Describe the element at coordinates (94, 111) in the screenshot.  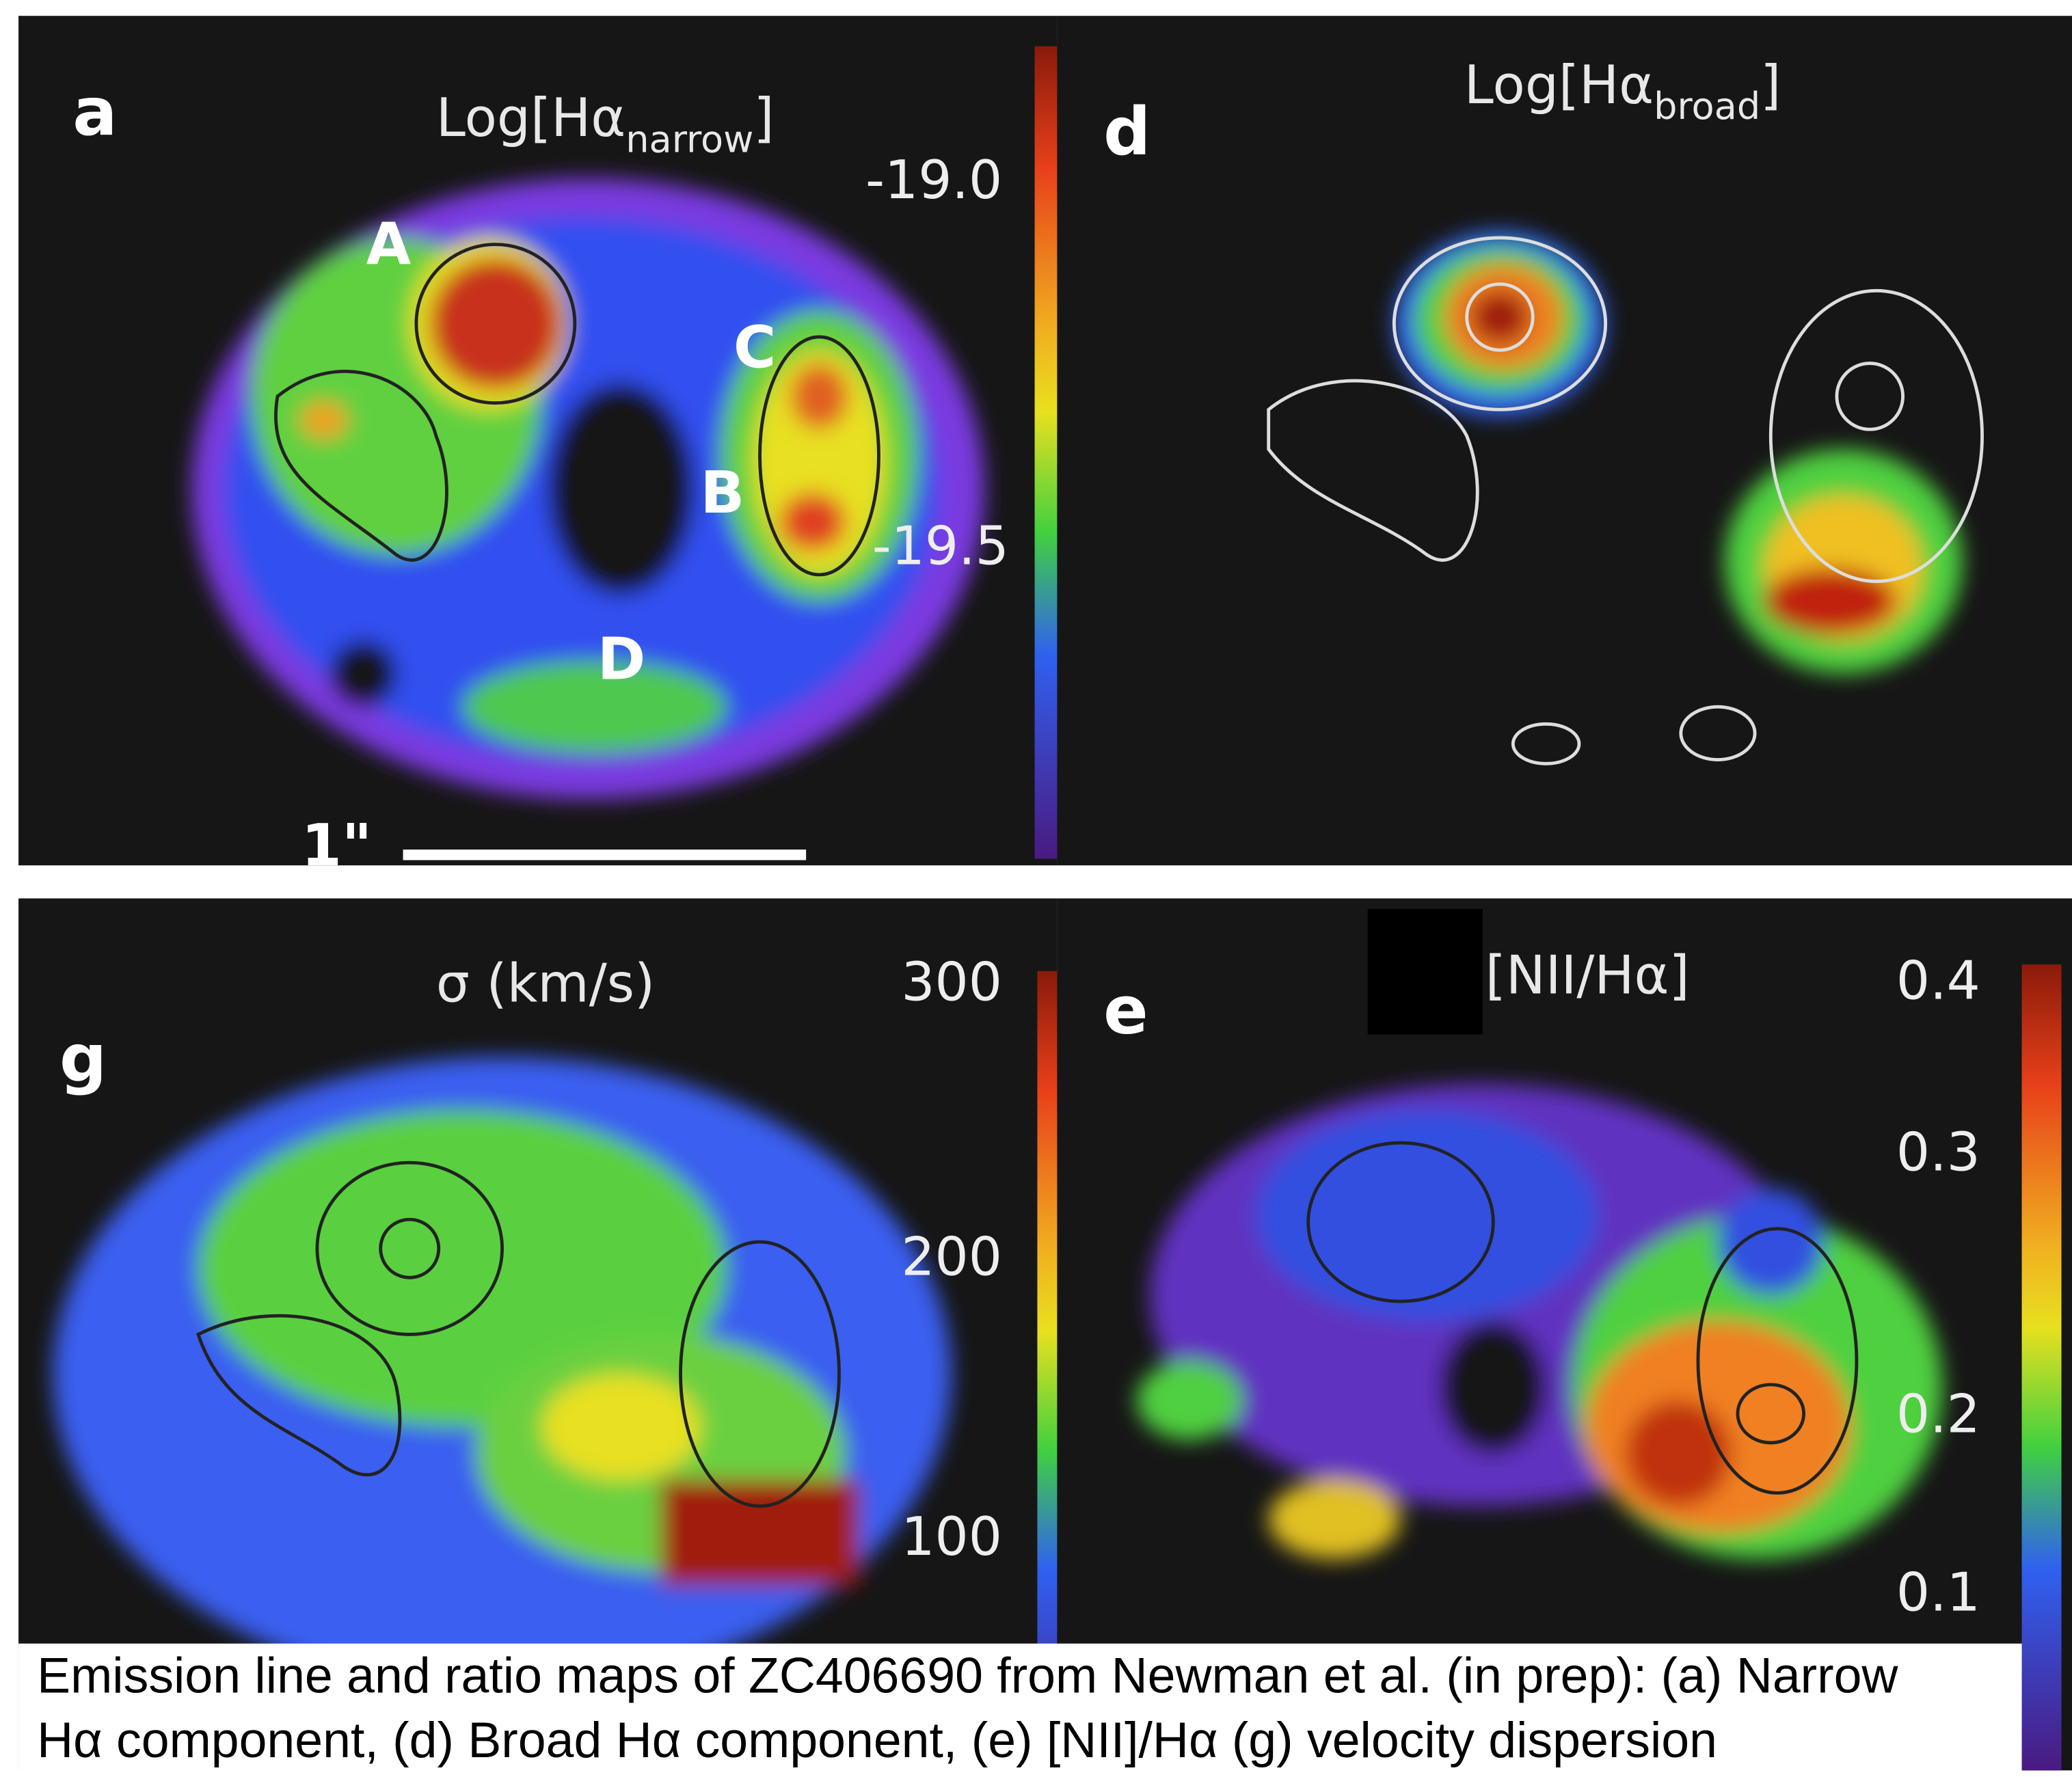
I see `panel-label: a` at that location.